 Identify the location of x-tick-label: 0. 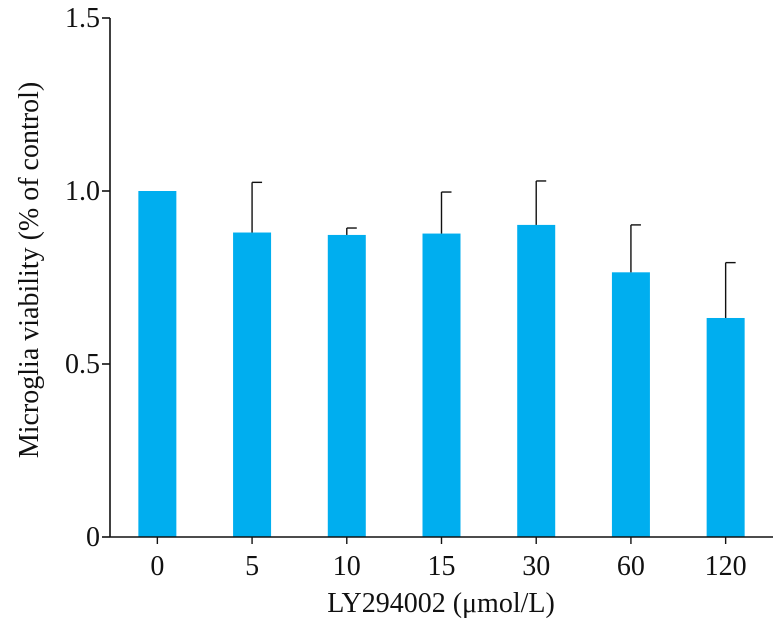
(157, 566).